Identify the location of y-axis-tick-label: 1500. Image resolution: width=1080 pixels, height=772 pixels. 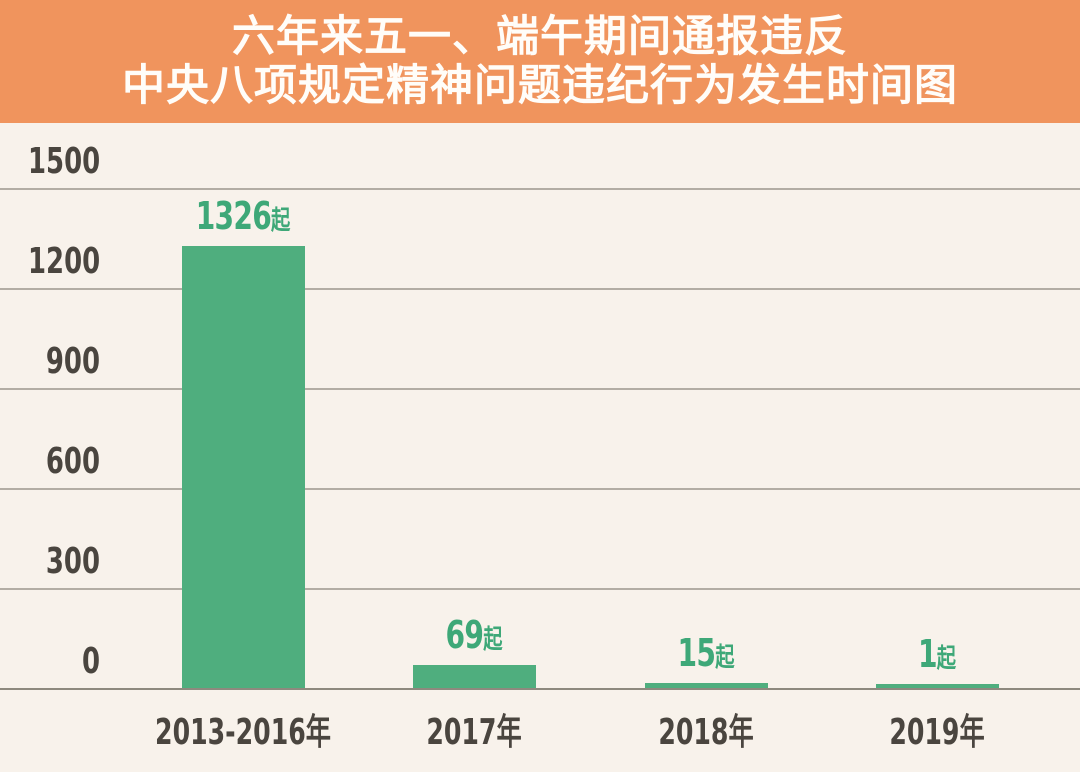
(64, 161).